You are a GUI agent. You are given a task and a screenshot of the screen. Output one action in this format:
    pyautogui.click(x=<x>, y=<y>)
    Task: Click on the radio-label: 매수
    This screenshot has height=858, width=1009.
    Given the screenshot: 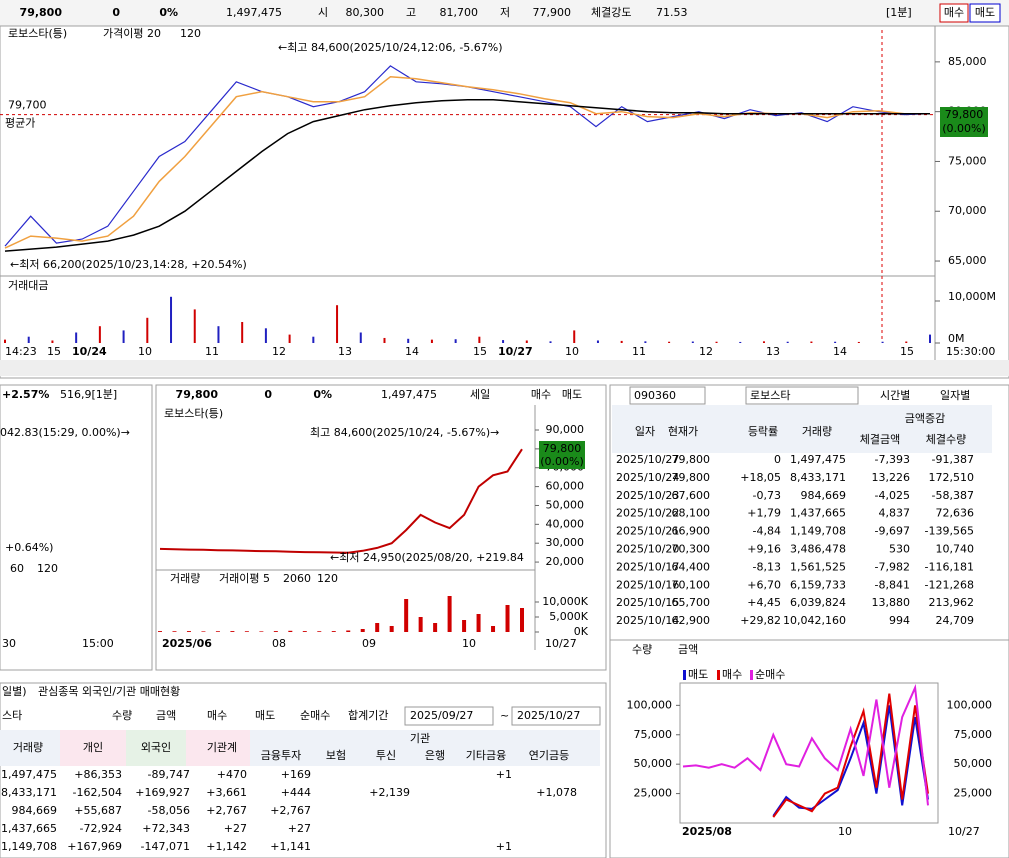 What is the action you would take?
    pyautogui.click(x=217, y=715)
    